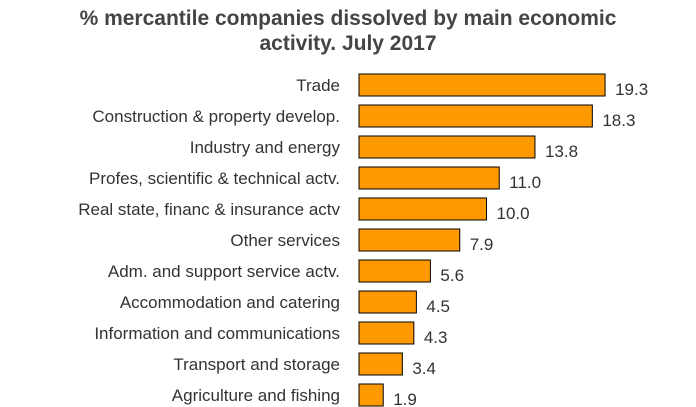 This screenshot has width=696, height=407. I want to click on category-label: Accommodation and catering, so click(230, 302).